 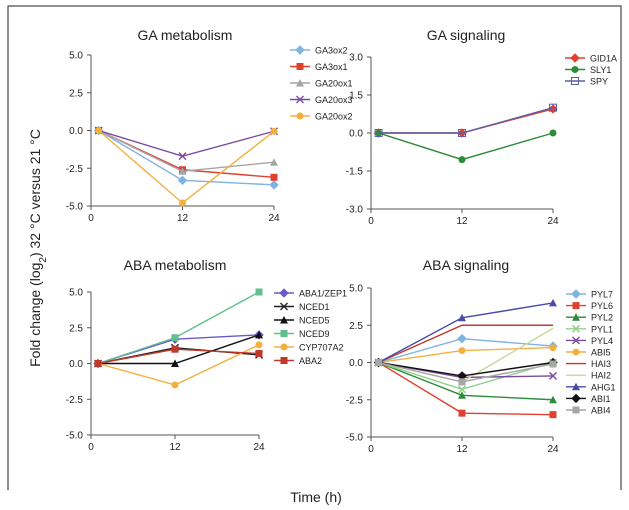 What do you see at coordinates (314, 321) in the screenshot?
I see `legend-label: NCED5` at bounding box center [314, 321].